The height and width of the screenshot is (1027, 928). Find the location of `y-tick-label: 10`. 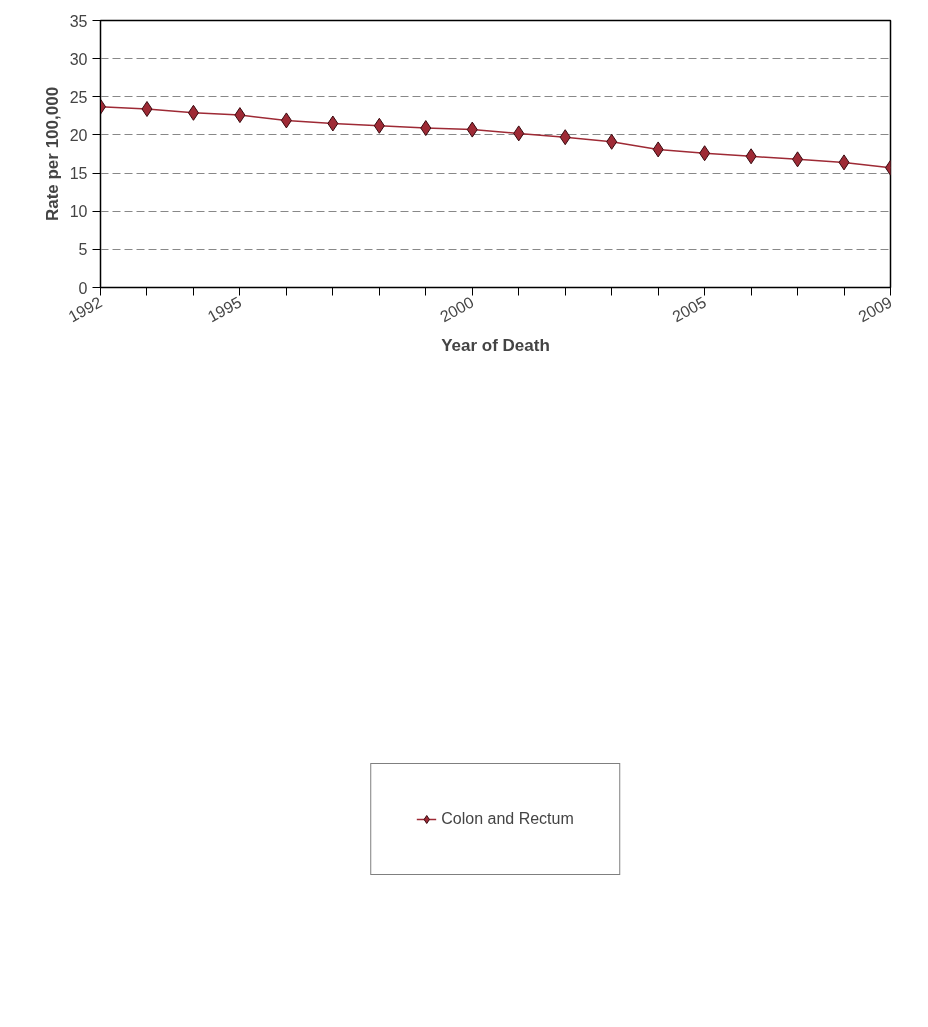

y-tick-label: 10 is located at coordinates (78, 212).